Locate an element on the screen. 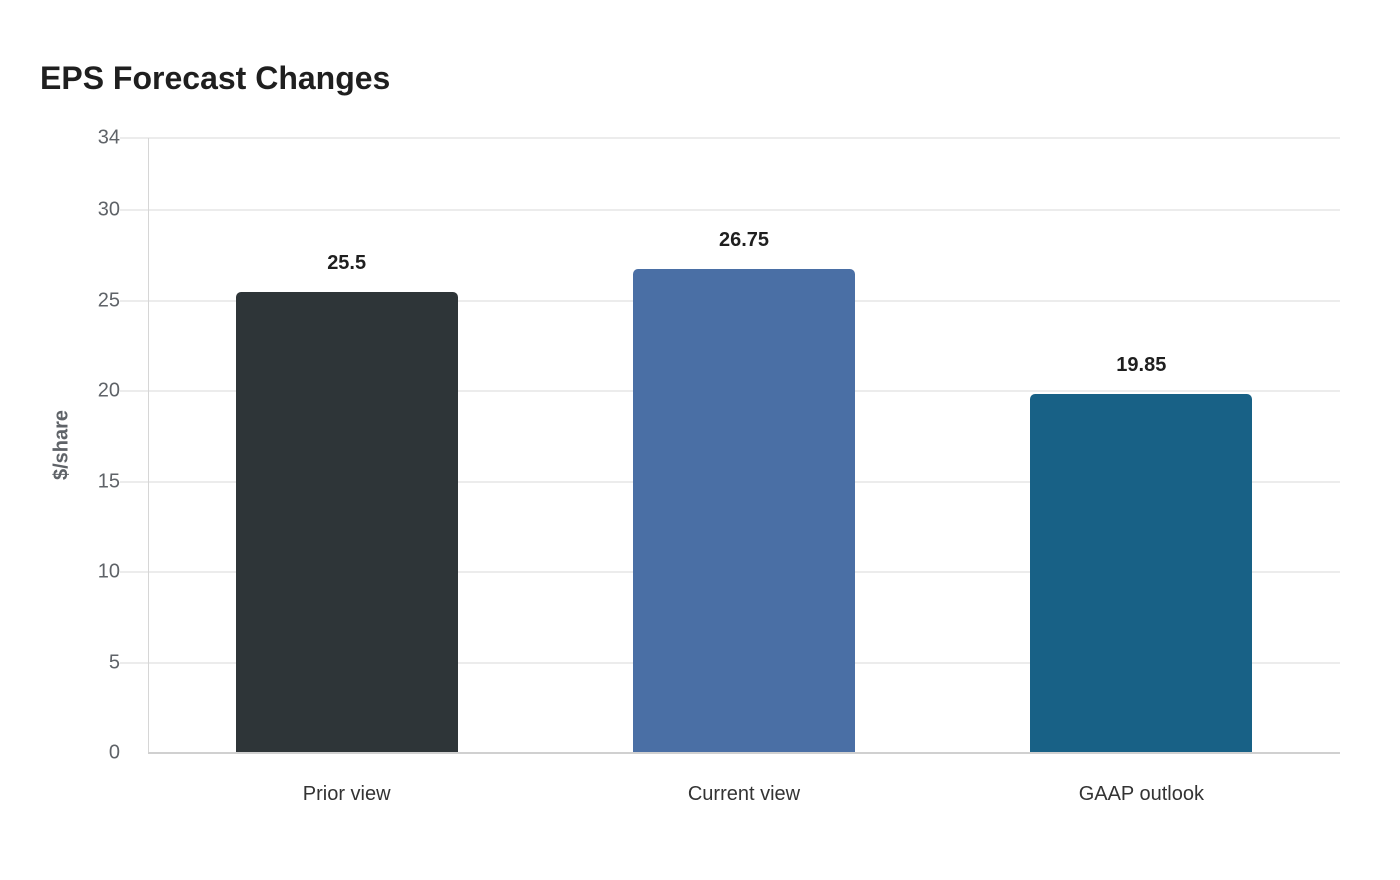  x-axis-line is located at coordinates (744, 753).